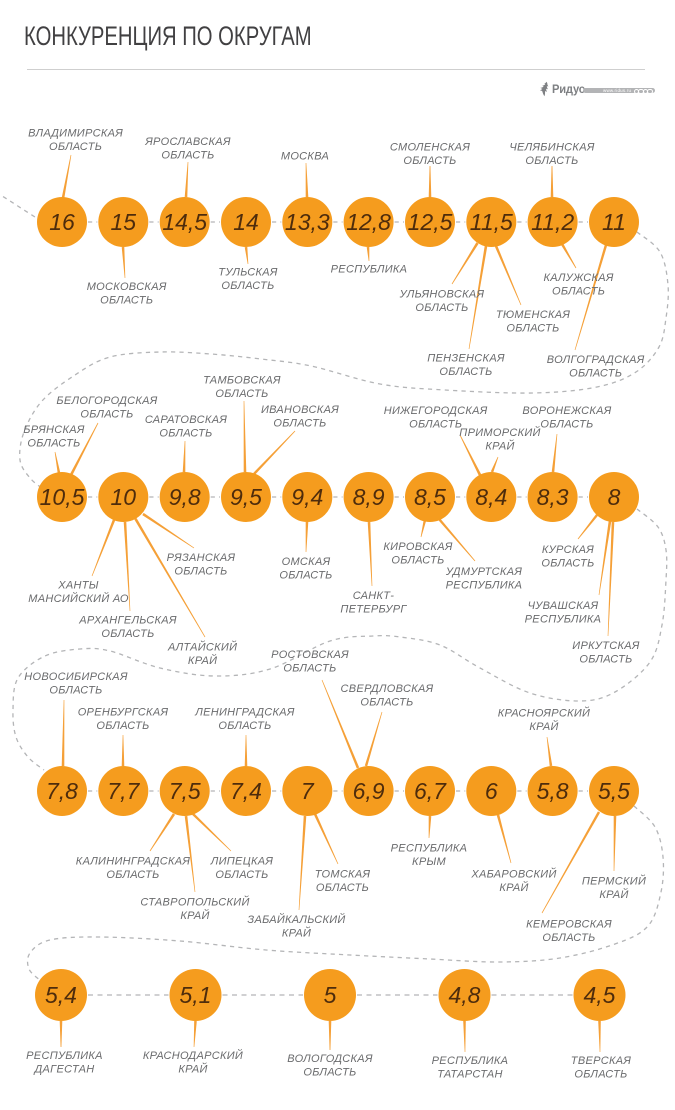 The height and width of the screenshot is (1110, 675). I want to click on svg-text: 9,8, so click(185, 497).